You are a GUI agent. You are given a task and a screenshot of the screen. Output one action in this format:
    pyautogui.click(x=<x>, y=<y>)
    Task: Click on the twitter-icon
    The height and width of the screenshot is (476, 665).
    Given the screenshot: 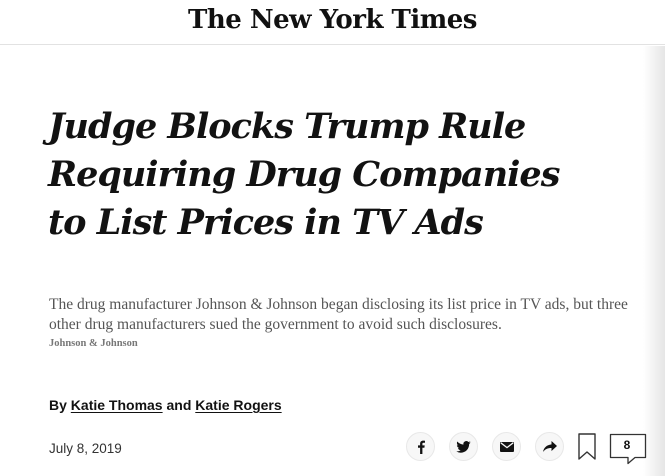 What is the action you would take?
    pyautogui.click(x=463, y=446)
    